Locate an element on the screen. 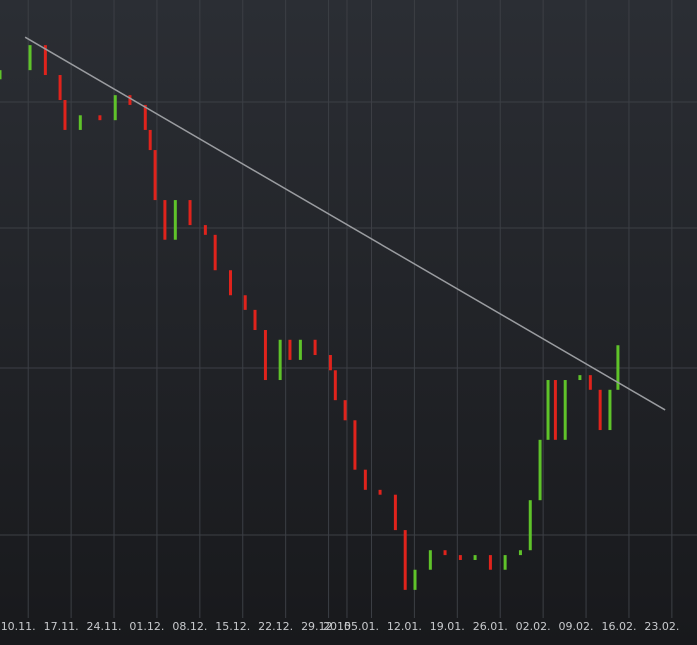 The width and height of the screenshot is (697, 645). x-tick-label: 01.12. is located at coordinates (146, 626).